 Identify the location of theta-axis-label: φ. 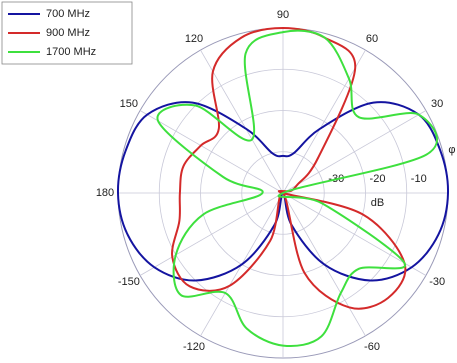
(451, 150).